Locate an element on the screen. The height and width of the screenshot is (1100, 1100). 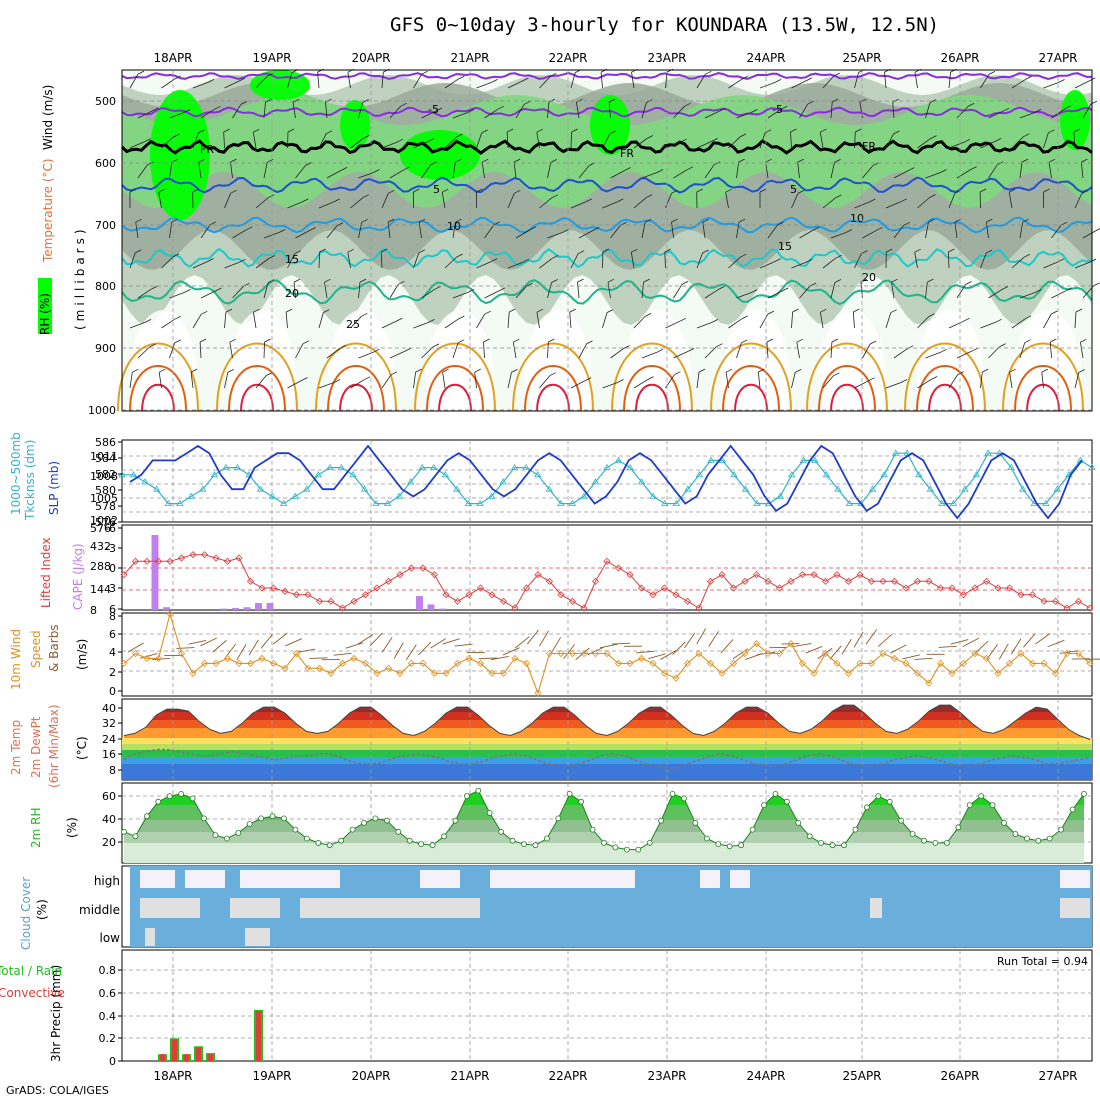
cape-bar is located at coordinates (258, 606).